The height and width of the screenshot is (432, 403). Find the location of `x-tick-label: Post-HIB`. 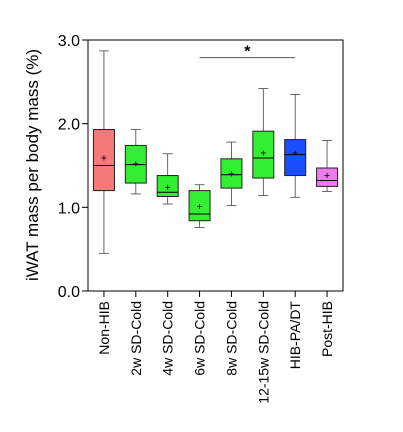

x-tick-label: Post-HIB is located at coordinates (327, 329).